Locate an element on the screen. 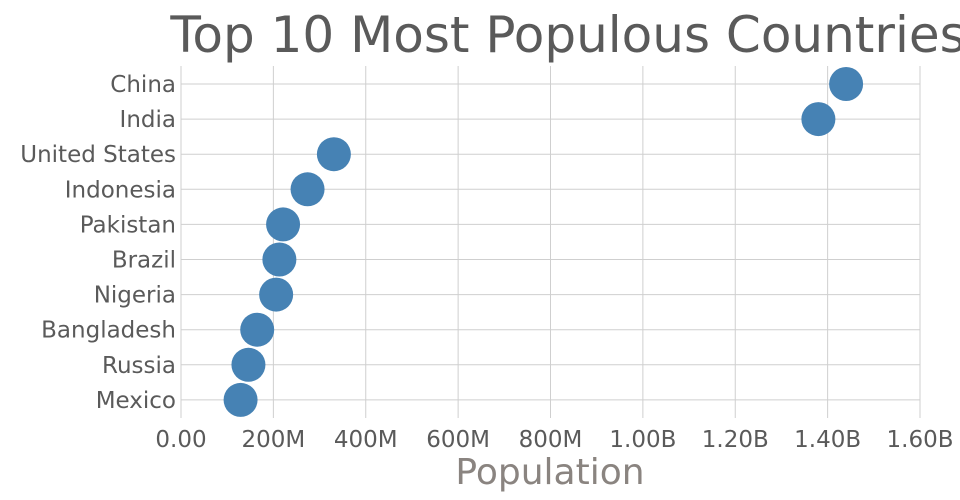 The image size is (960, 500). y-tick-label: Nigeria is located at coordinates (135, 296).